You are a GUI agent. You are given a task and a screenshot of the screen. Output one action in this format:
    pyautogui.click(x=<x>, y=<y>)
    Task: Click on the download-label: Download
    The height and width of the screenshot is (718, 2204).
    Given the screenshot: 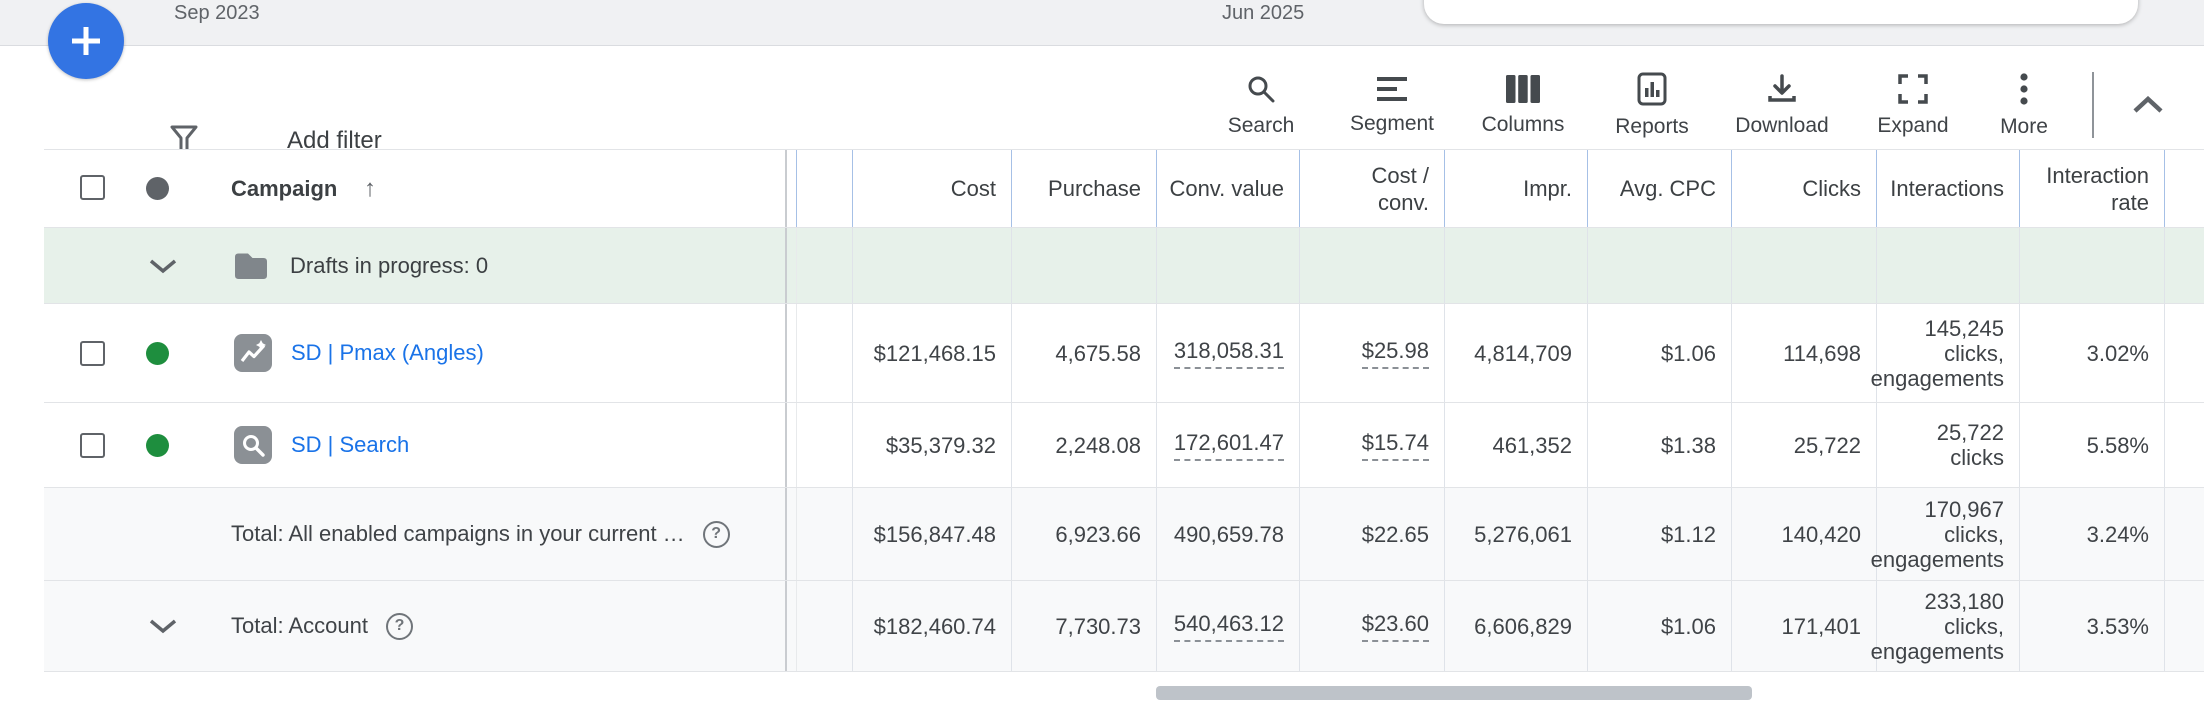 What is the action you would take?
    pyautogui.click(x=1782, y=125)
    